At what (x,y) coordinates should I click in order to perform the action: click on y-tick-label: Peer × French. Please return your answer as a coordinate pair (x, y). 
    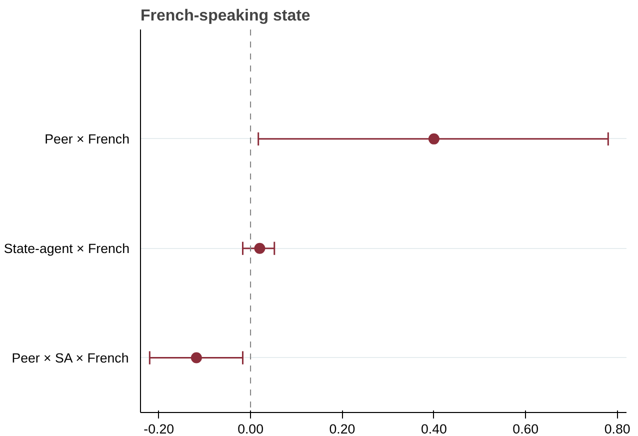
    Looking at the image, I should click on (87, 138).